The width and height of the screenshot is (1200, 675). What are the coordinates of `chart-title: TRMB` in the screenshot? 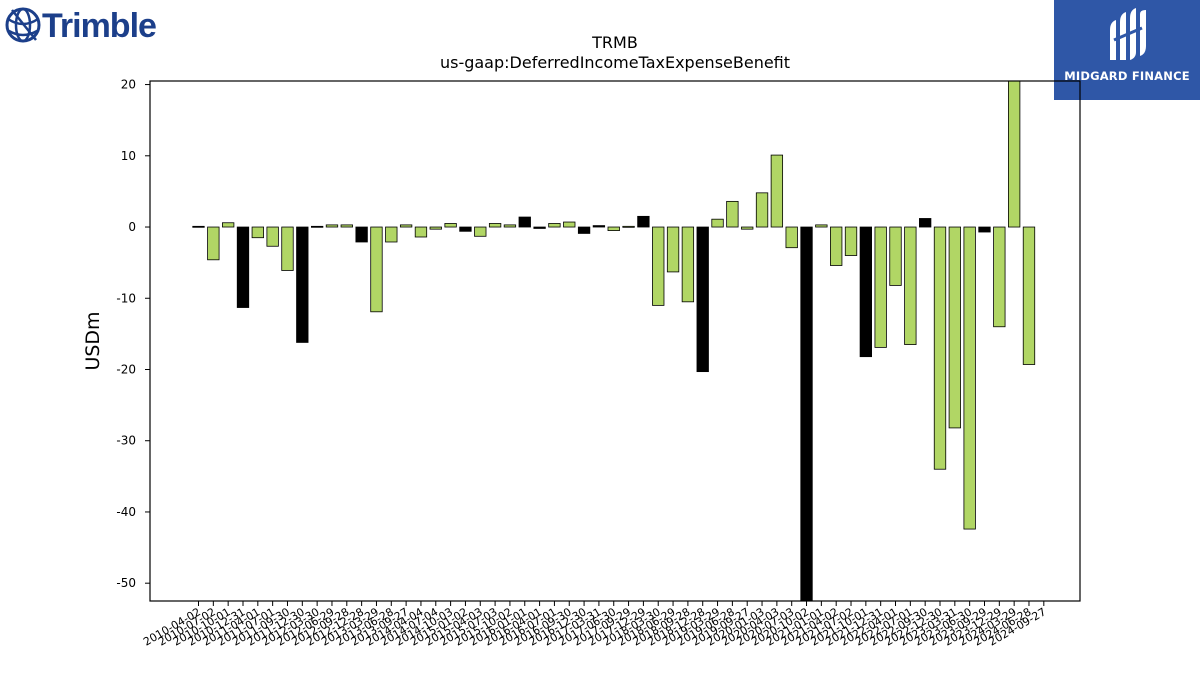 It's located at (614, 42).